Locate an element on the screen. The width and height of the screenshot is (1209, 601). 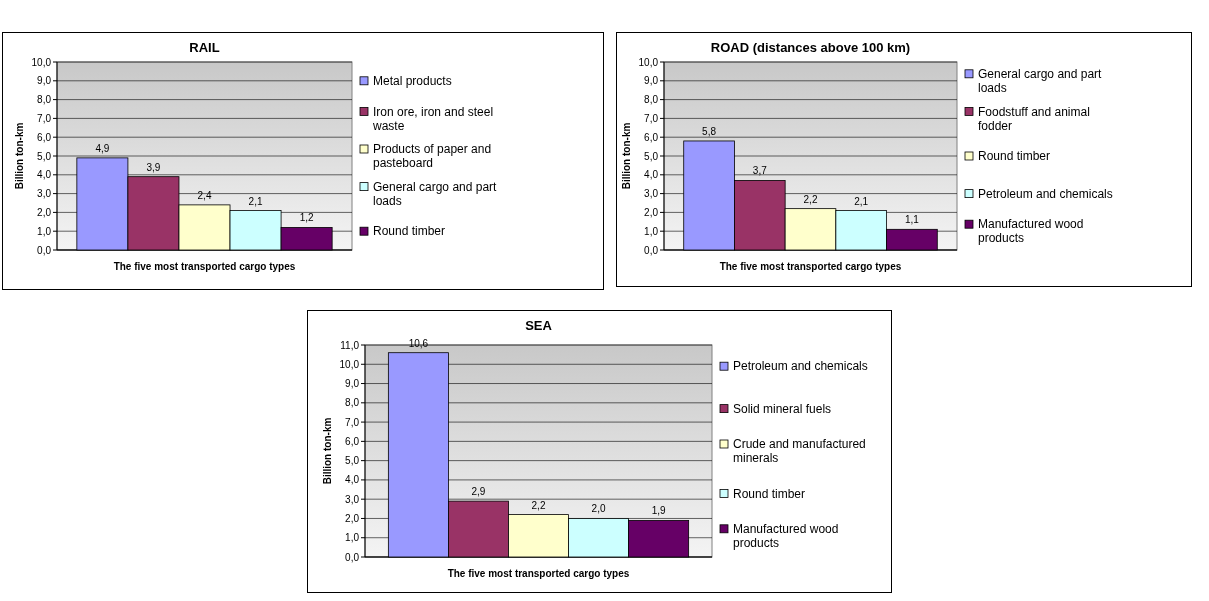
data-label: 5,8 is located at coordinates (709, 131).